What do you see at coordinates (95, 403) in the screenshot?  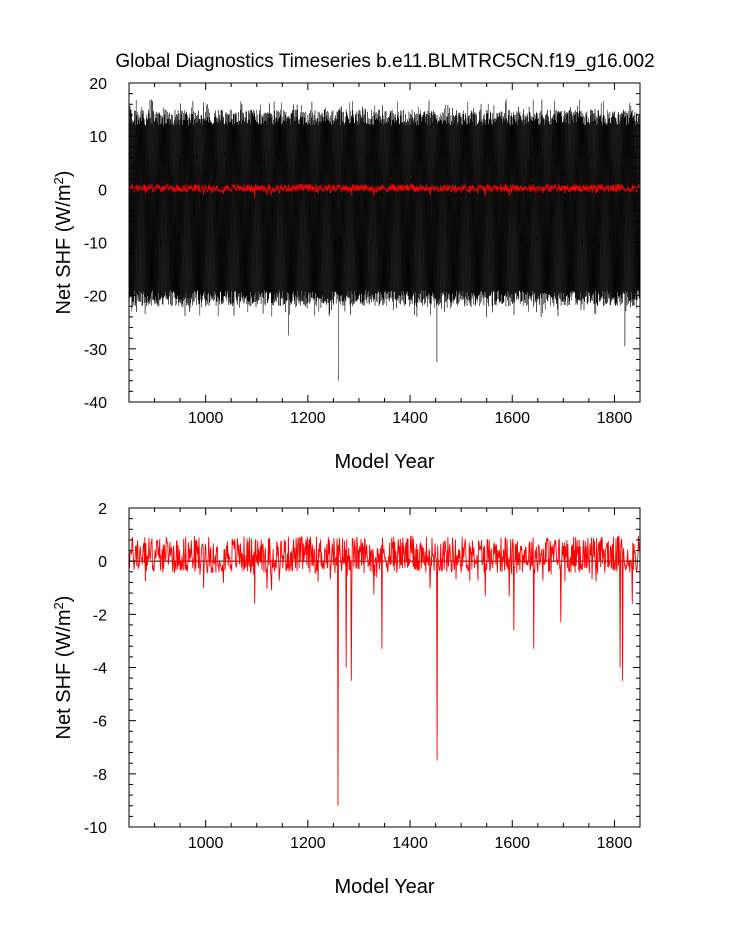 I see `y-tick-label: -40` at bounding box center [95, 403].